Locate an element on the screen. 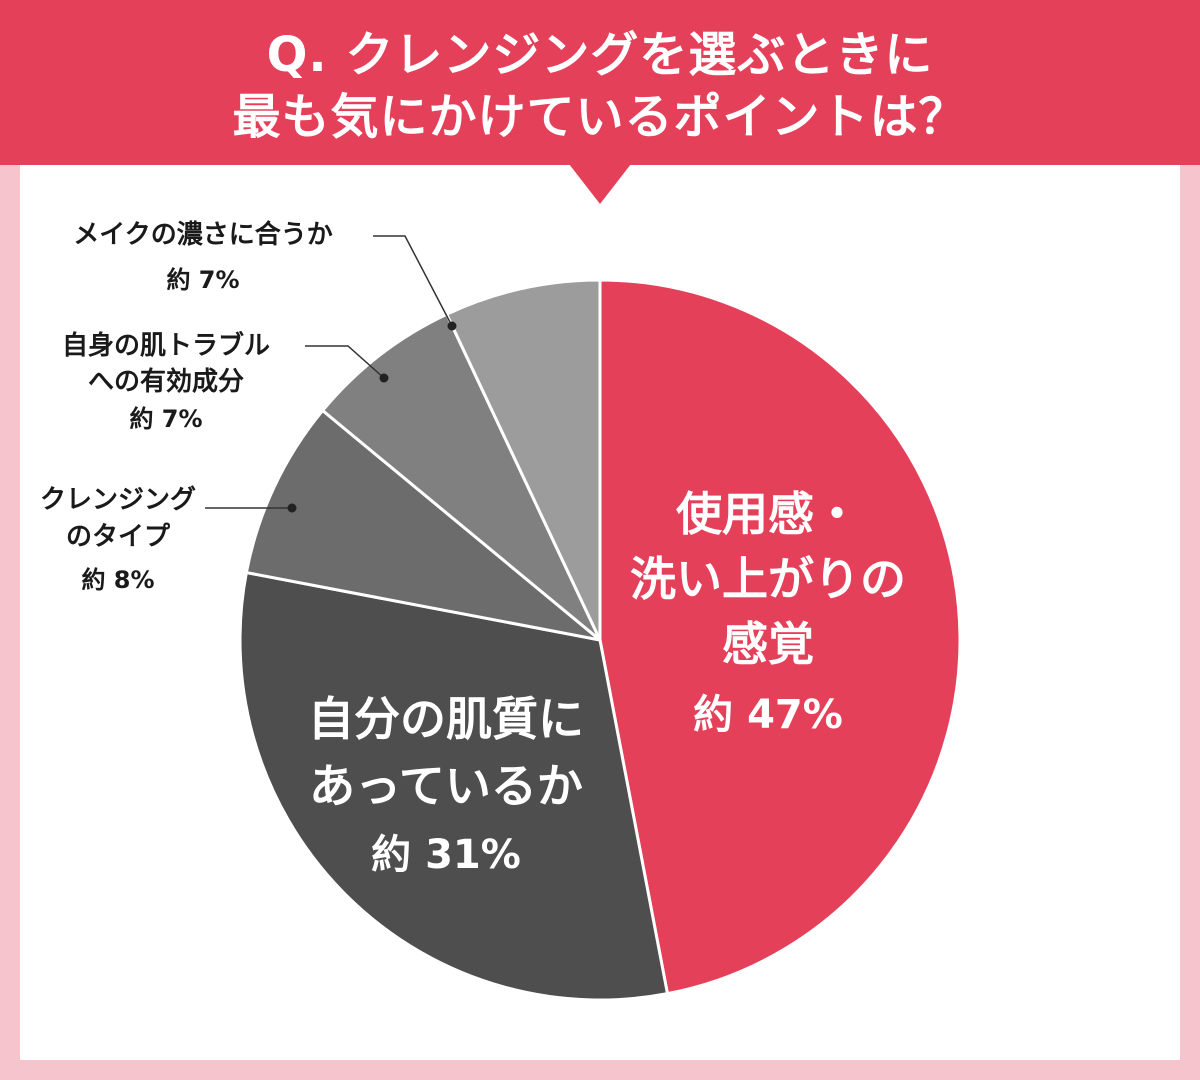 The image size is (1200, 1080). callout-value-makeup-match: 約 7% is located at coordinates (202, 280).